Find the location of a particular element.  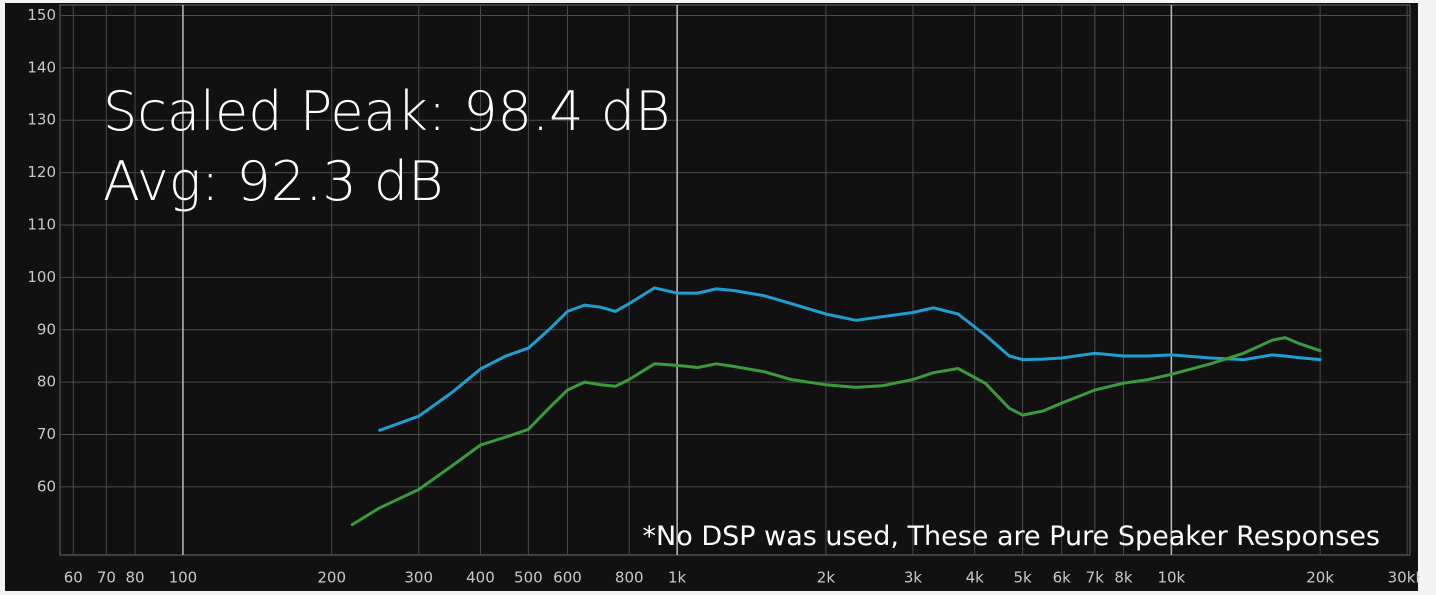

annotation: Scaled Peak: 98.4 dB is located at coordinates (386, 111).